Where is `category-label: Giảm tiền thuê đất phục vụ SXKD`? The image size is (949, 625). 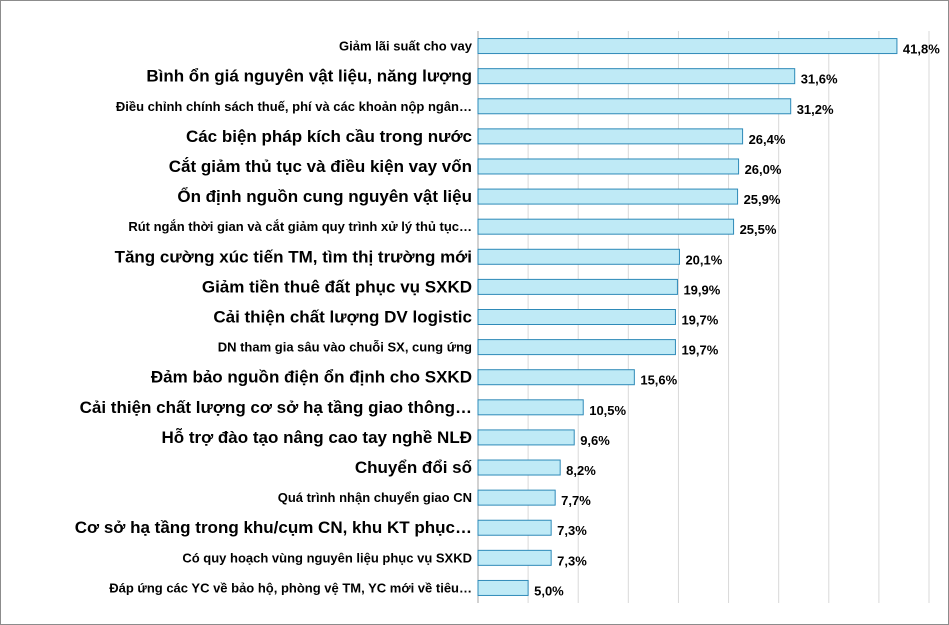 category-label: Giảm tiền thuê đất phục vụ SXKD is located at coordinates (337, 286).